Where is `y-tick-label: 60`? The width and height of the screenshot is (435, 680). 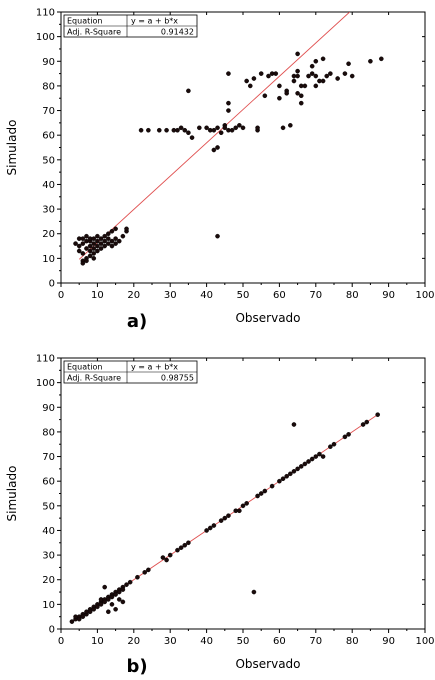 y-tick-label: 60 is located at coordinates (48, 482).